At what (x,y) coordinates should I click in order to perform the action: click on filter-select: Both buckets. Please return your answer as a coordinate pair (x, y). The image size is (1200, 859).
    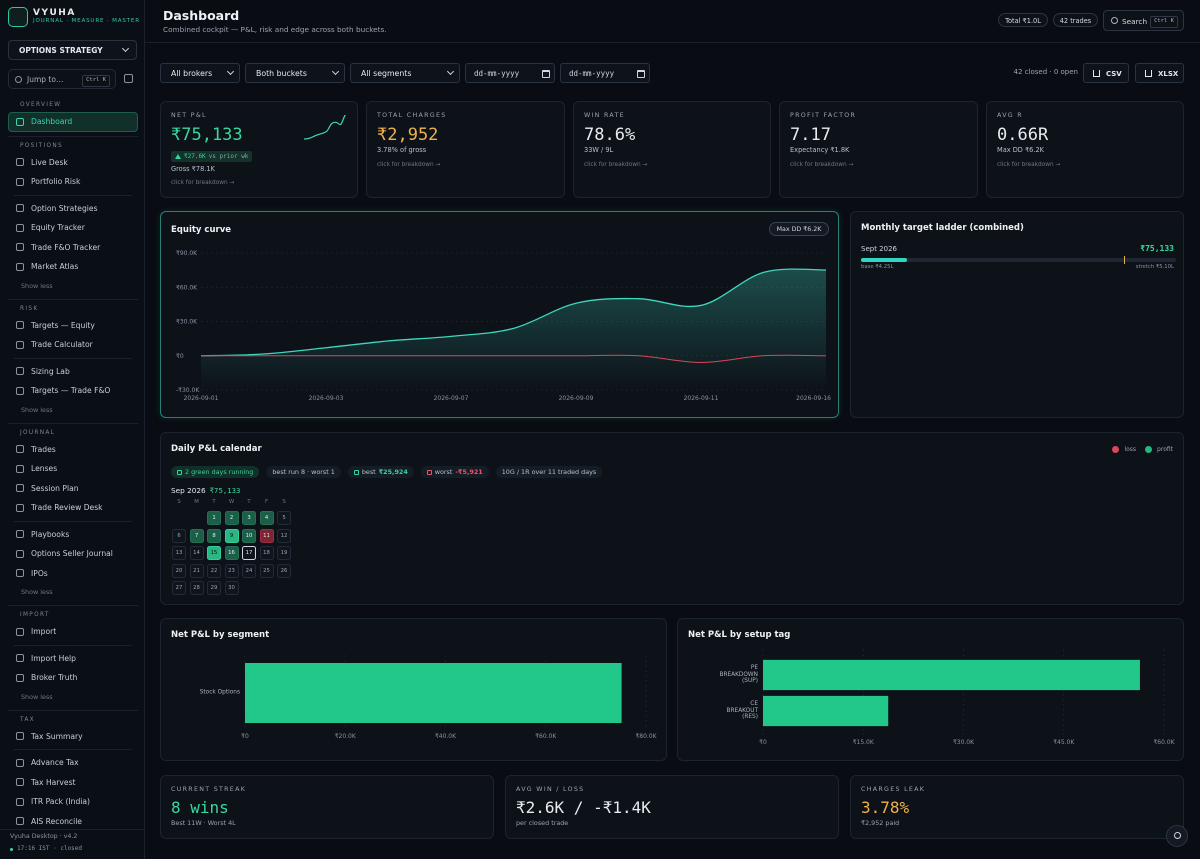
    Looking at the image, I should click on (295, 73).